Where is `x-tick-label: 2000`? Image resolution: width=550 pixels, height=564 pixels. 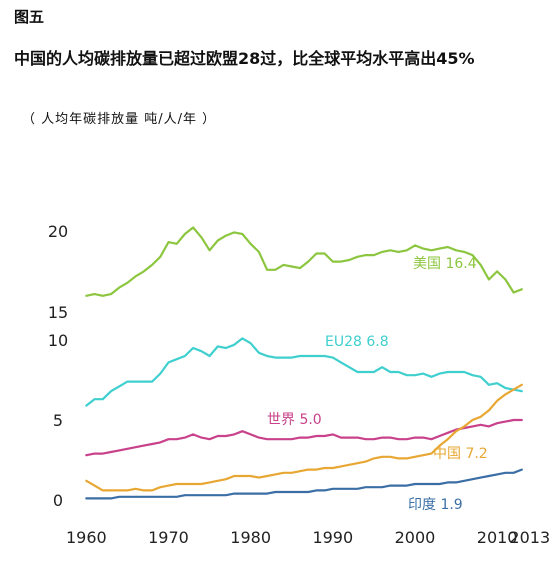
x-tick-label: 2000 is located at coordinates (415, 537).